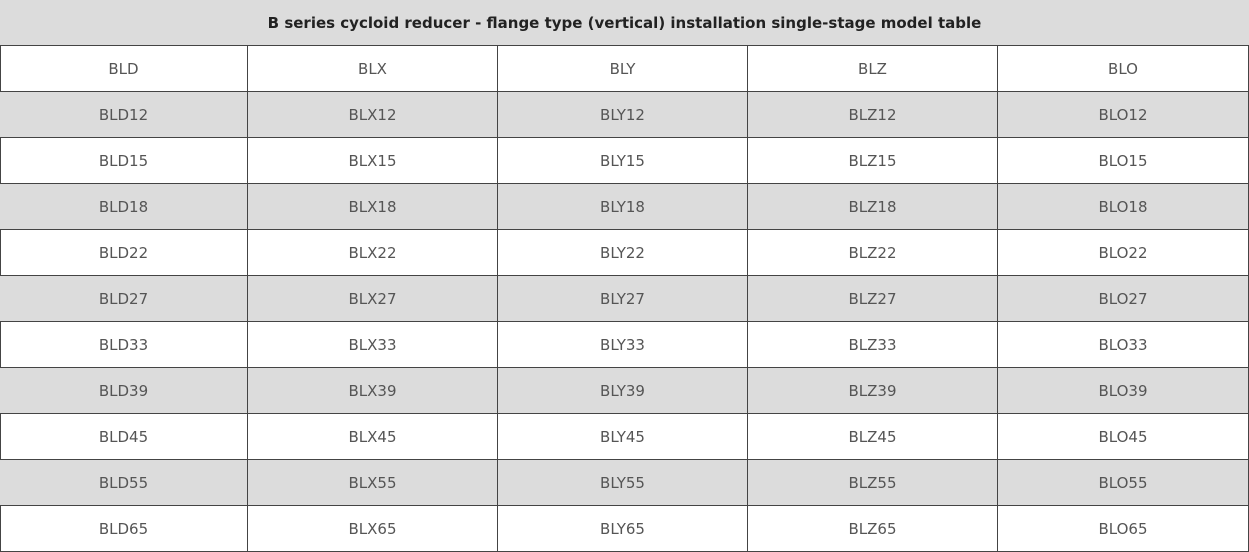 Image resolution: width=1249 pixels, height=552 pixels. I want to click on table-cell: BLZ39, so click(873, 391).